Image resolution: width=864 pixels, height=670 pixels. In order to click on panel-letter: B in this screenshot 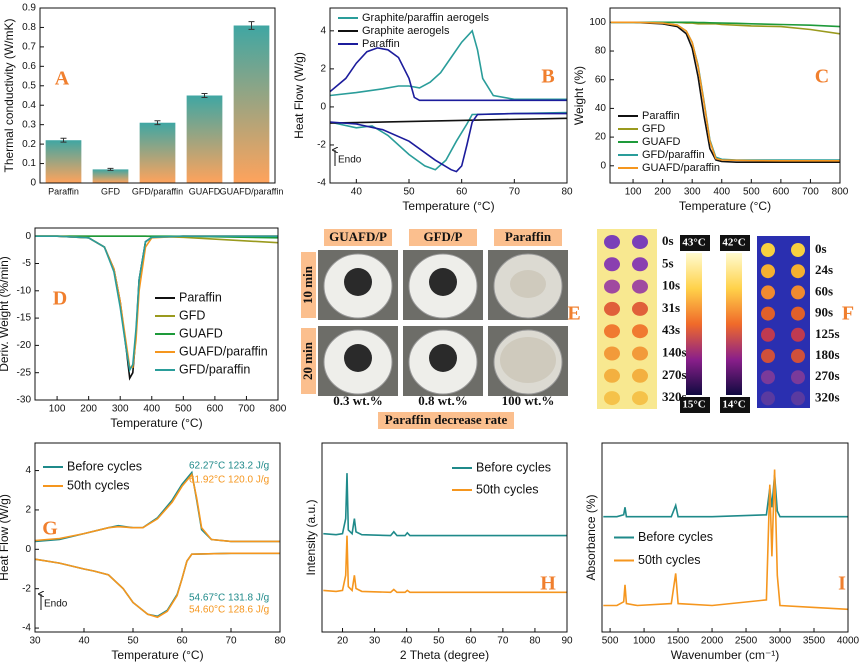, I will do `click(547, 77)`.